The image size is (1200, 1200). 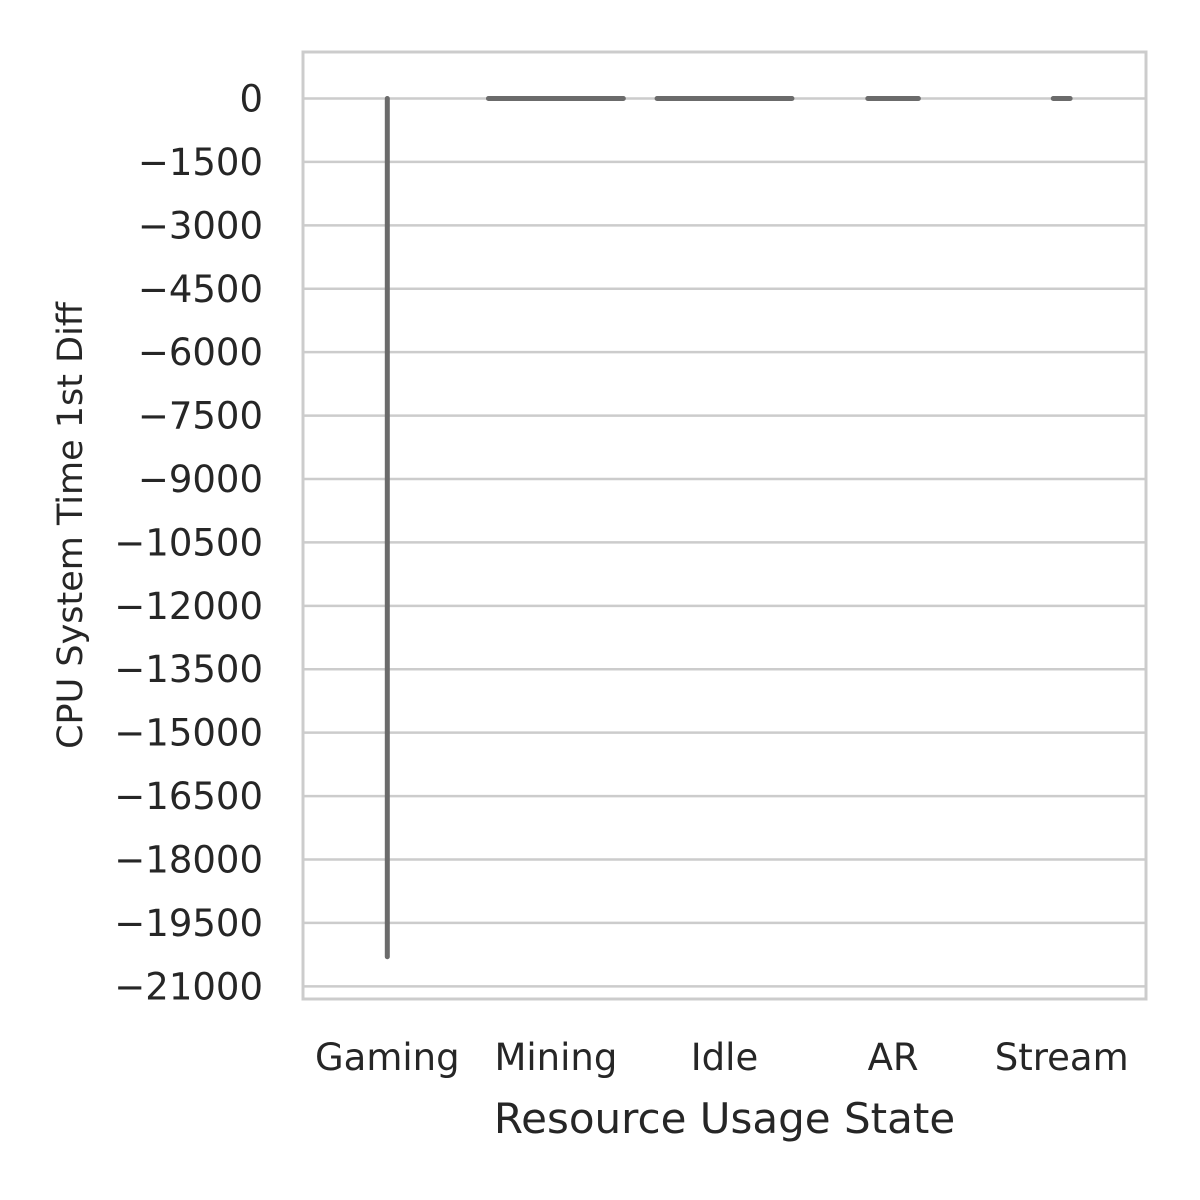 What do you see at coordinates (555, 1057) in the screenshot?
I see `x-tick-label-mining: Mining` at bounding box center [555, 1057].